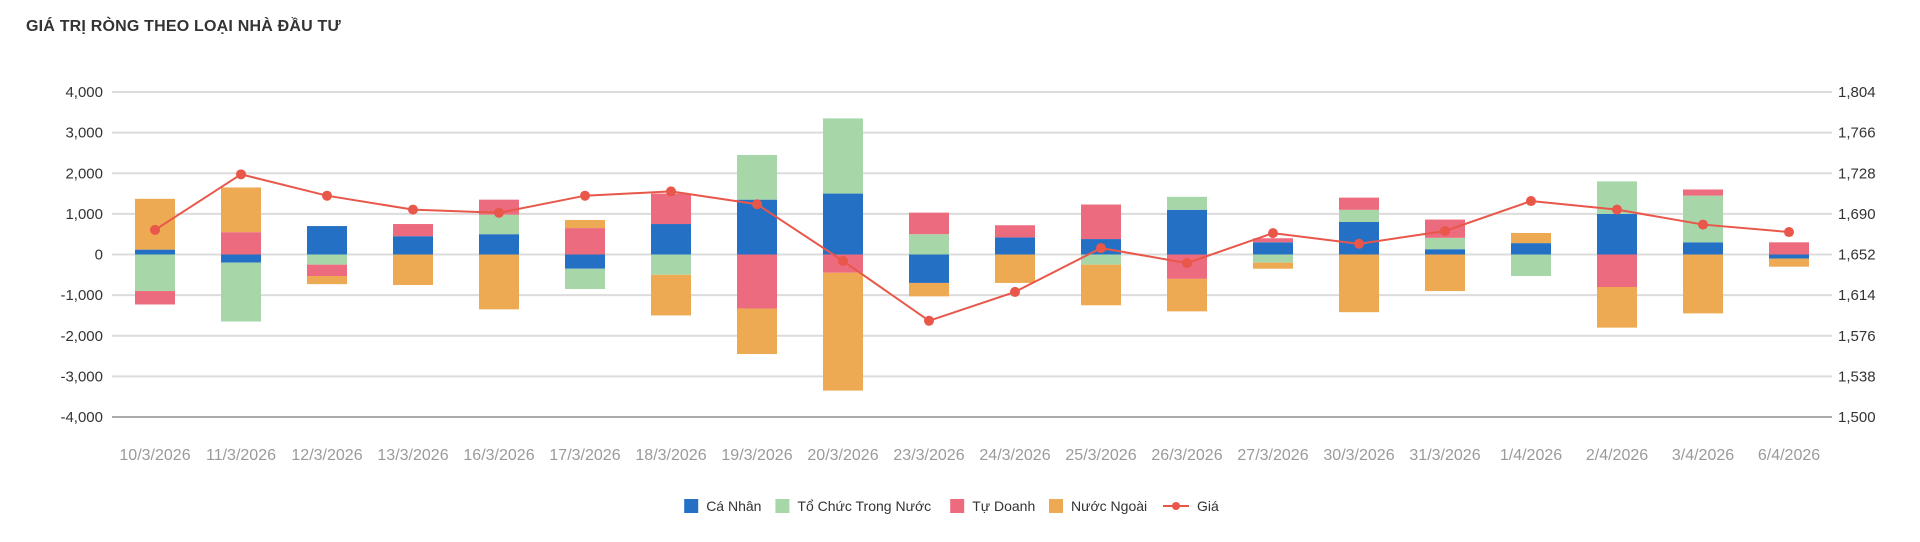 This screenshot has width=1920, height=542. I want to click on legend-item: Tổ Chức Trong Nước, so click(853, 506).